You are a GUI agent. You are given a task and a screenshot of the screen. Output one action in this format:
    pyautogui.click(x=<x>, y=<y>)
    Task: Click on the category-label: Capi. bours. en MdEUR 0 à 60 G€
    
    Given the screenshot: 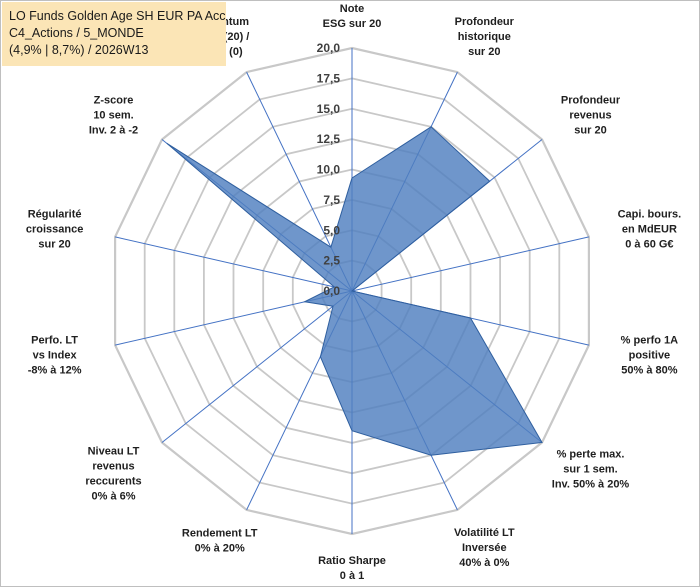 What is the action you would take?
    pyautogui.click(x=650, y=229)
    